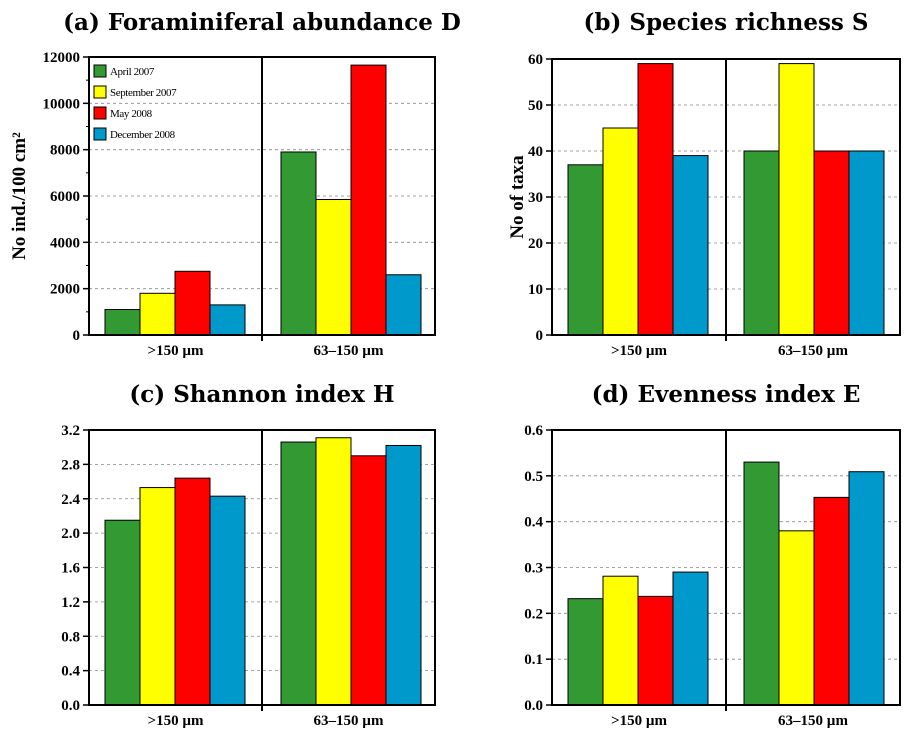 The height and width of the screenshot is (730, 907). Describe the element at coordinates (535, 152) in the screenshot. I see `y-tick-label: 40` at that location.